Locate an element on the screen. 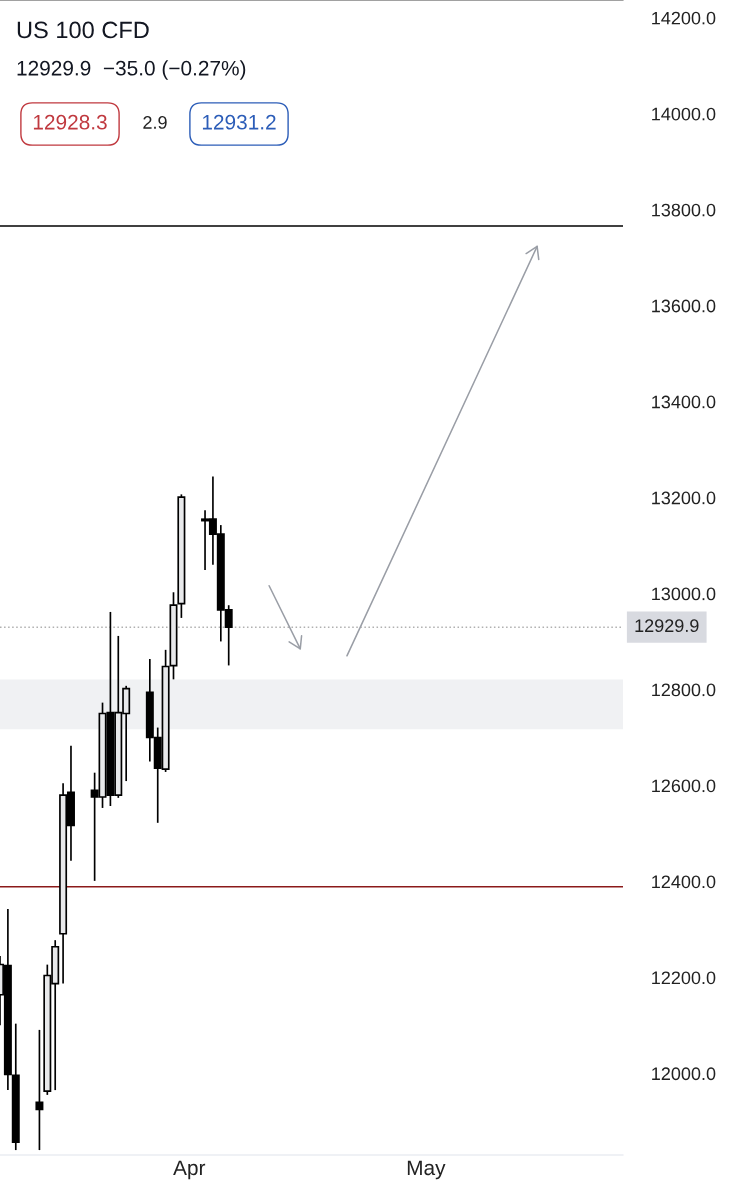 This screenshot has width=737, height=1200. y-tick-label: 13600.0 is located at coordinates (684, 306).